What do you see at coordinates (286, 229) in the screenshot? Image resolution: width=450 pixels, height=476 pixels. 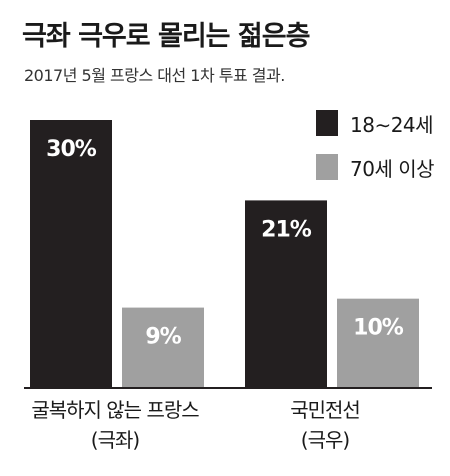 I see `data-label-18-24-far-right: 21%` at bounding box center [286, 229].